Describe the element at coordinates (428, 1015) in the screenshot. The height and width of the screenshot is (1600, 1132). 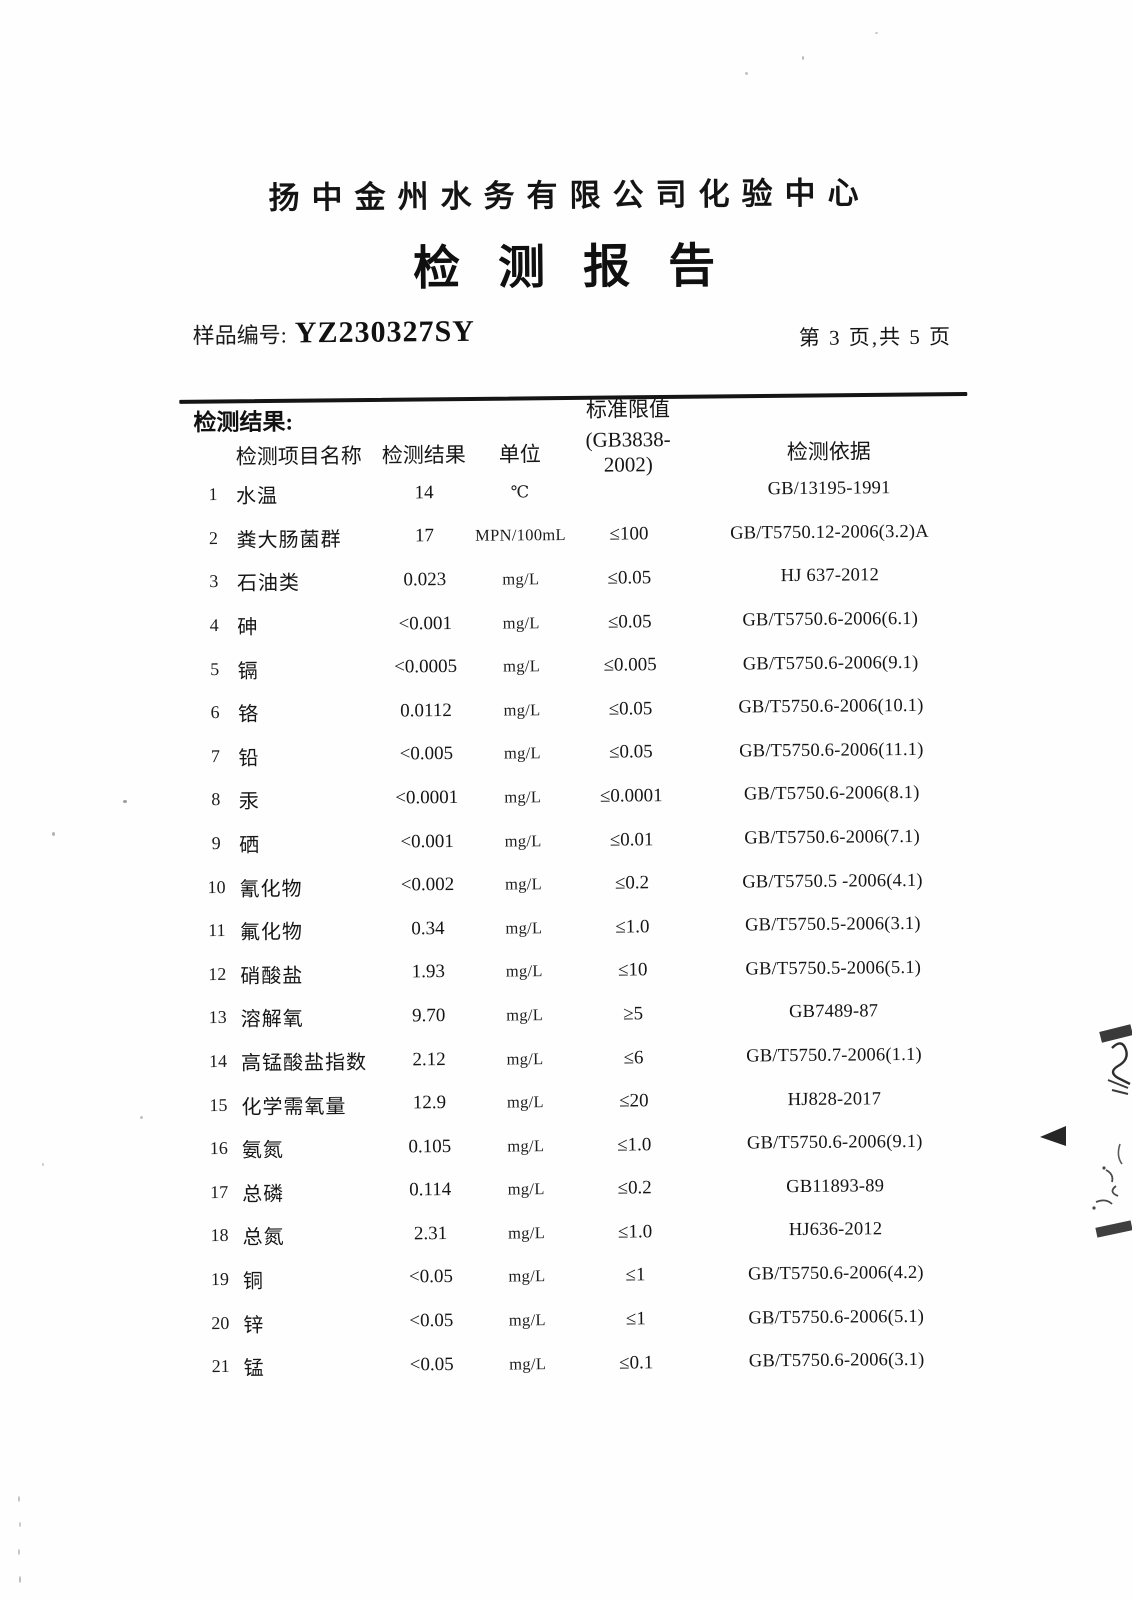
I see `result-value: 9.70` at that location.